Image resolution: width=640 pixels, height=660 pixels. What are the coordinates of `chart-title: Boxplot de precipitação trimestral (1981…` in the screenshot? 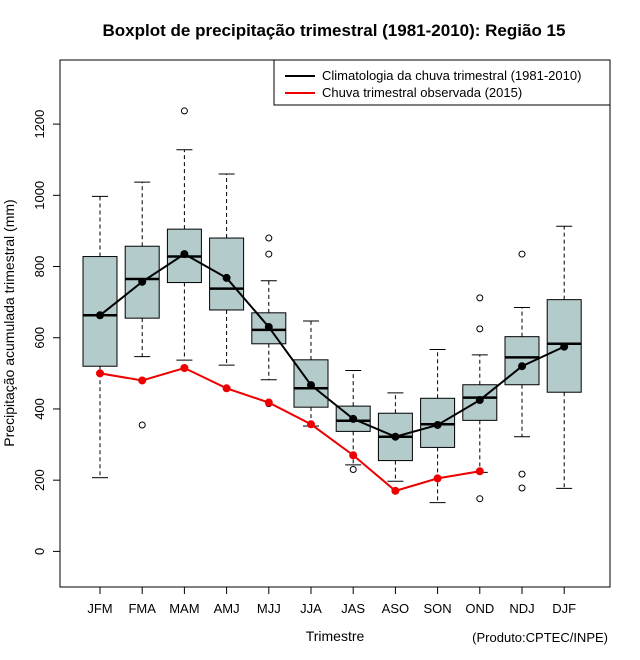 It's located at (334, 30).